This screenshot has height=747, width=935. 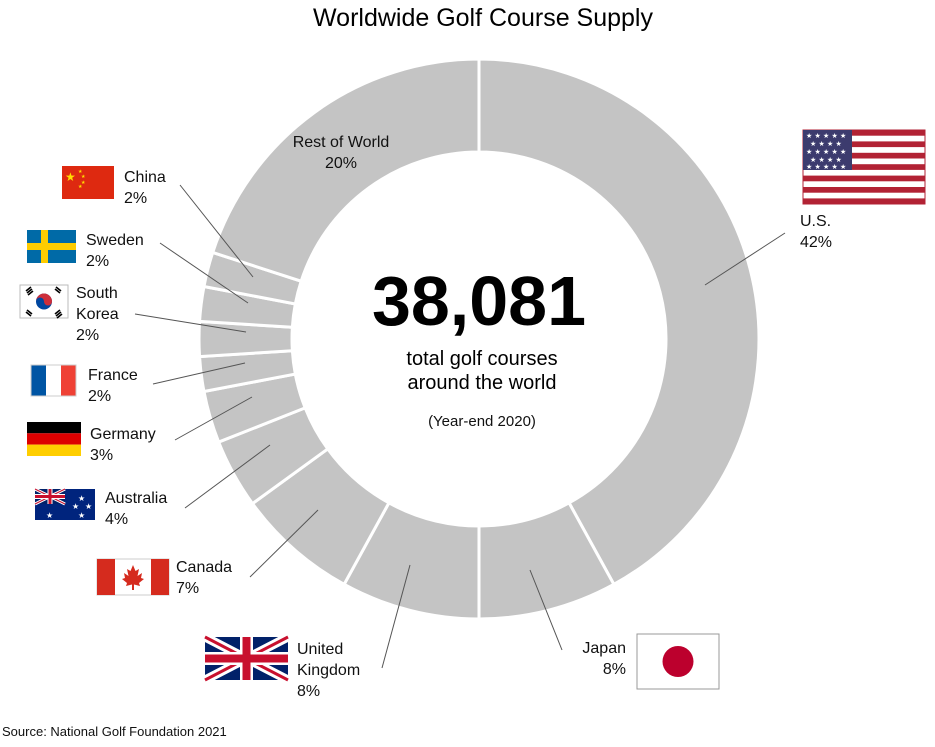 What do you see at coordinates (546, 610) in the screenshot?
I see `leader-line-japan` at bounding box center [546, 610].